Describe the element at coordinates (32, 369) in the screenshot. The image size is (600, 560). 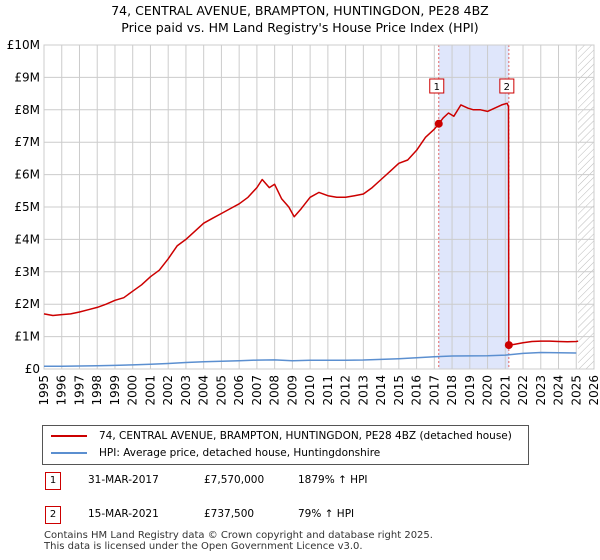
I see `y-tick-label: £0` at that location.